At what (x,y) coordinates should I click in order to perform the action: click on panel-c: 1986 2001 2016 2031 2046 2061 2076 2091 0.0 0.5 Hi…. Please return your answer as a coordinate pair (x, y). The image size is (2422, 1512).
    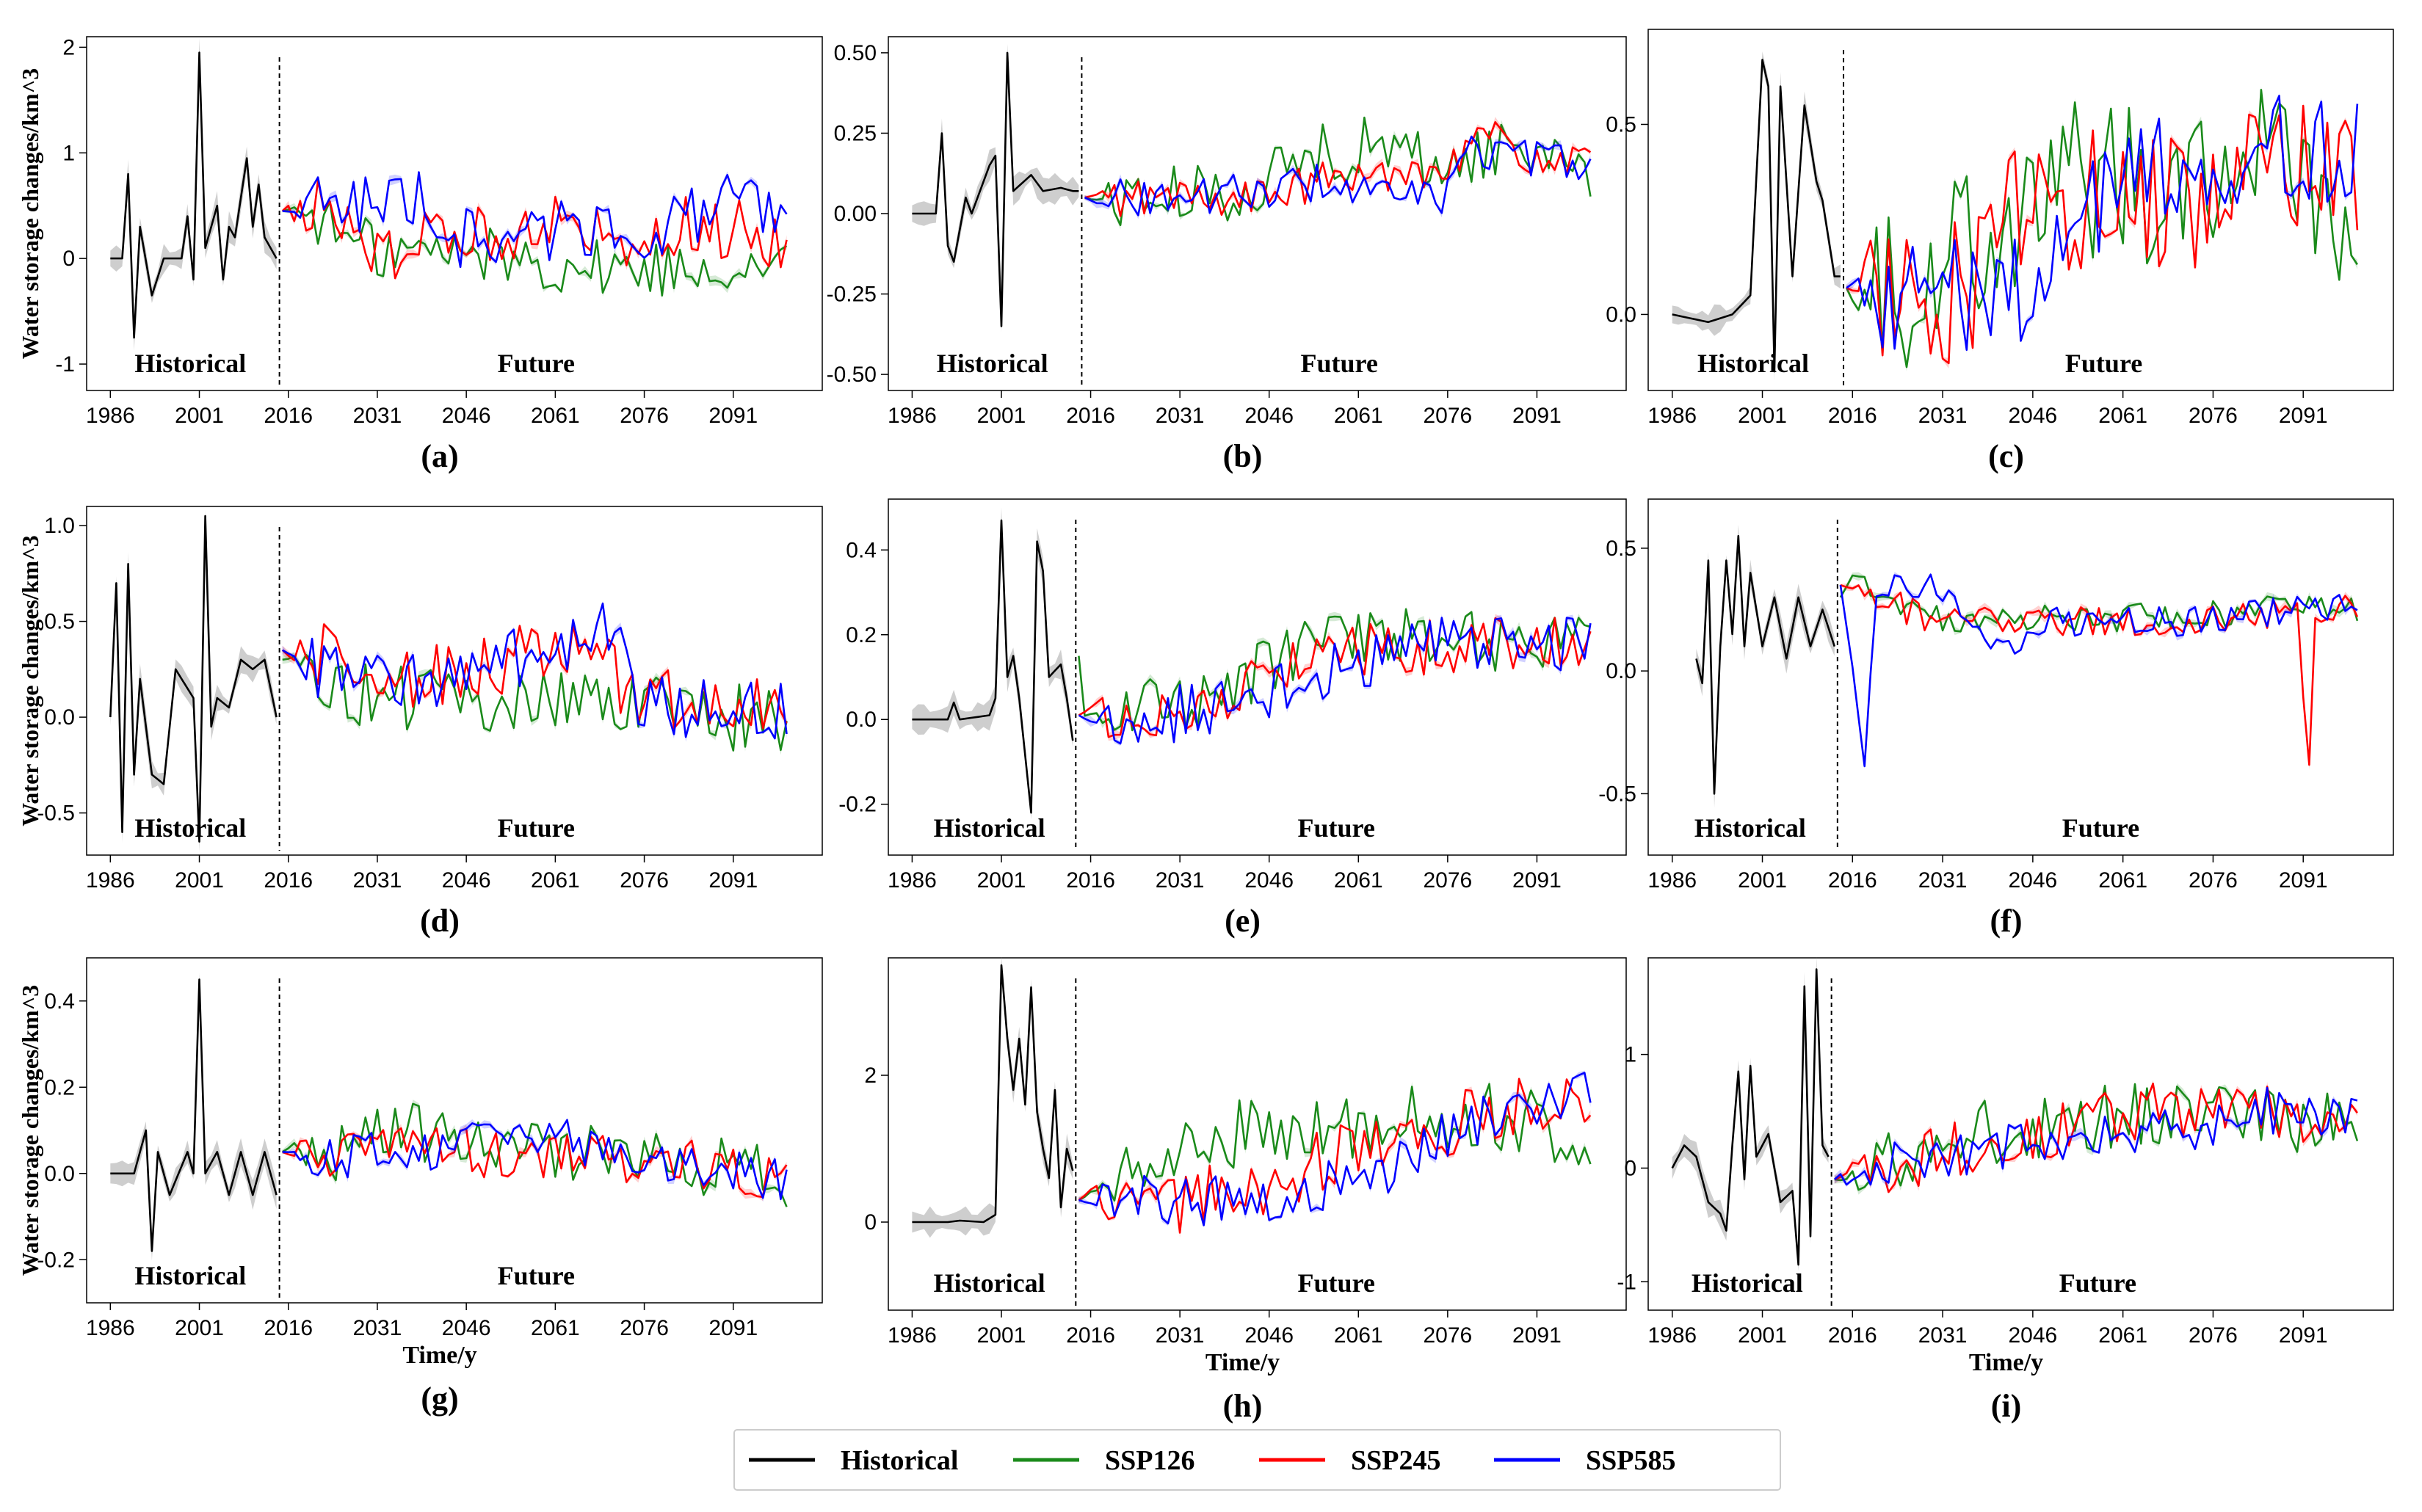
    Looking at the image, I should click on (2000, 251).